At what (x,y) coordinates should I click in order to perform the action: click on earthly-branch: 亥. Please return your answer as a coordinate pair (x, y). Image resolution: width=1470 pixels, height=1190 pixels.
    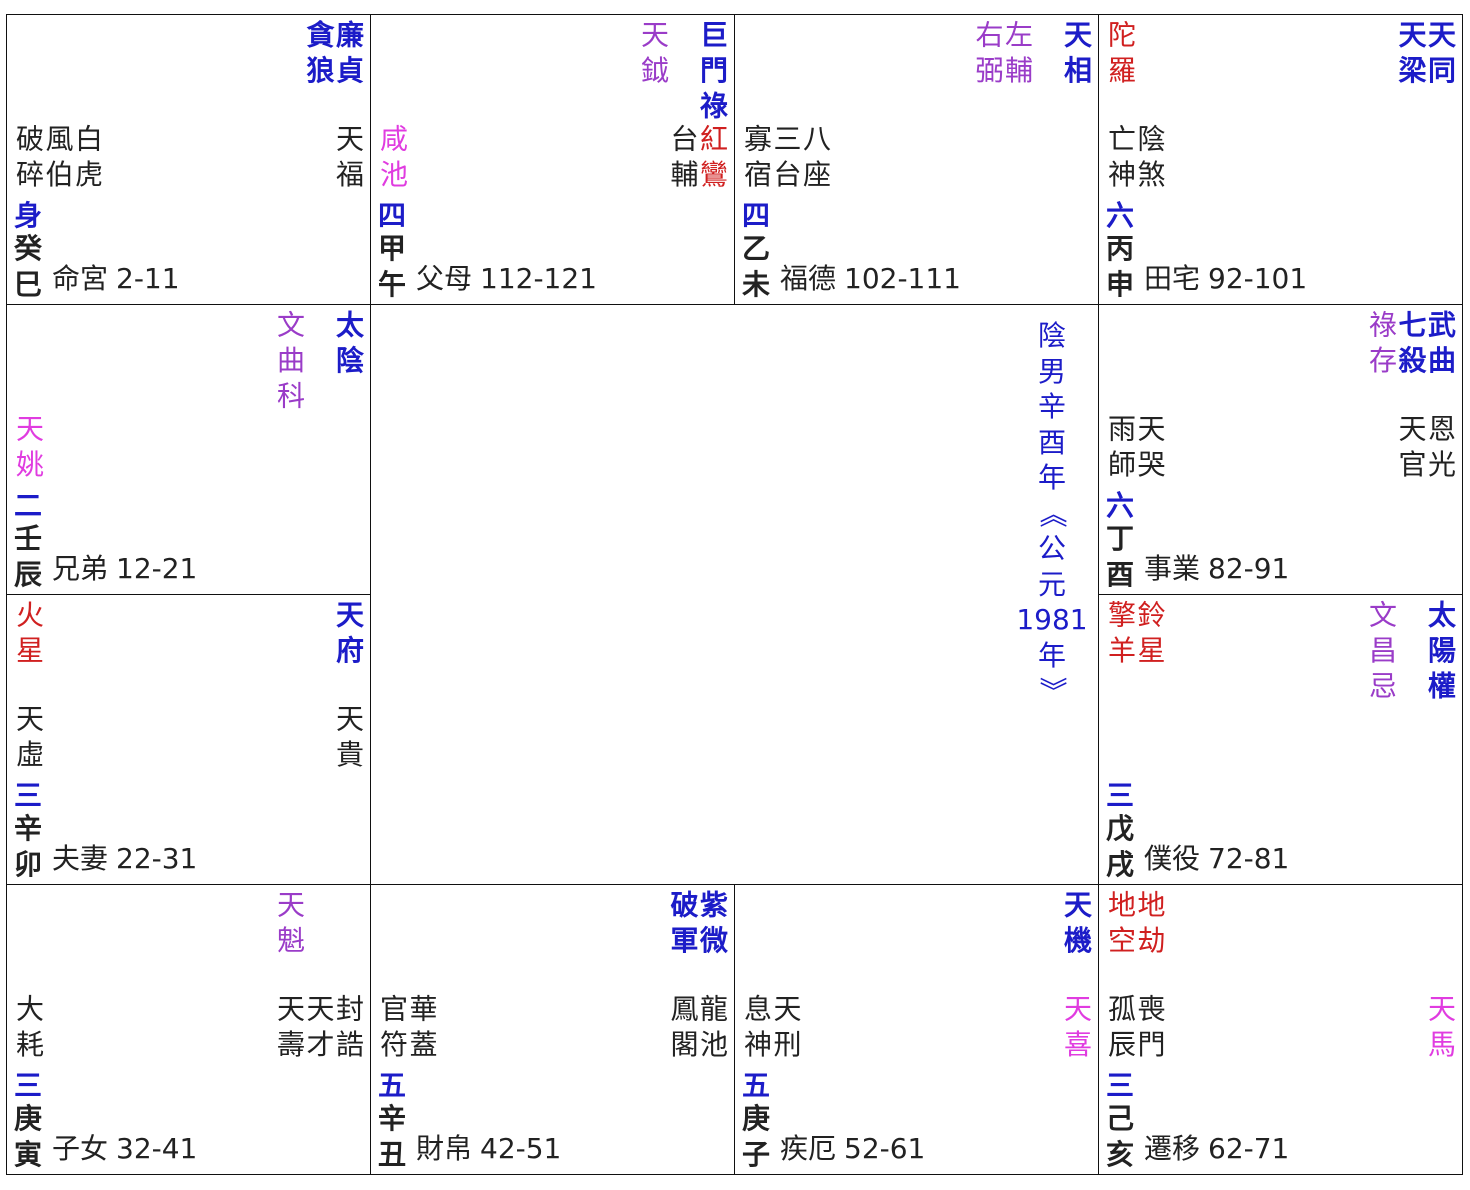
    Looking at the image, I should click on (1119, 1154).